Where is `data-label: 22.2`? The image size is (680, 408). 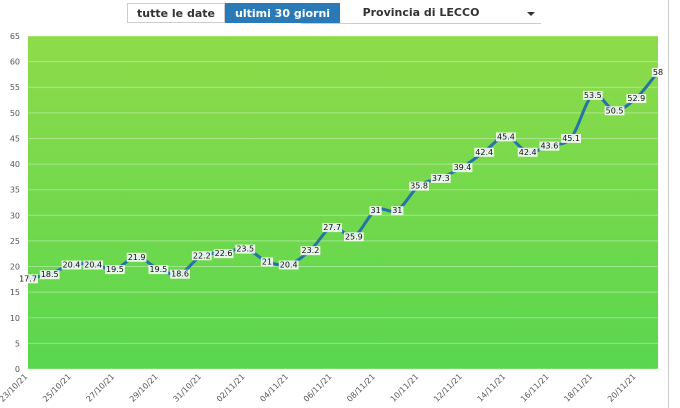
data-label: 22.2 is located at coordinates (202, 255).